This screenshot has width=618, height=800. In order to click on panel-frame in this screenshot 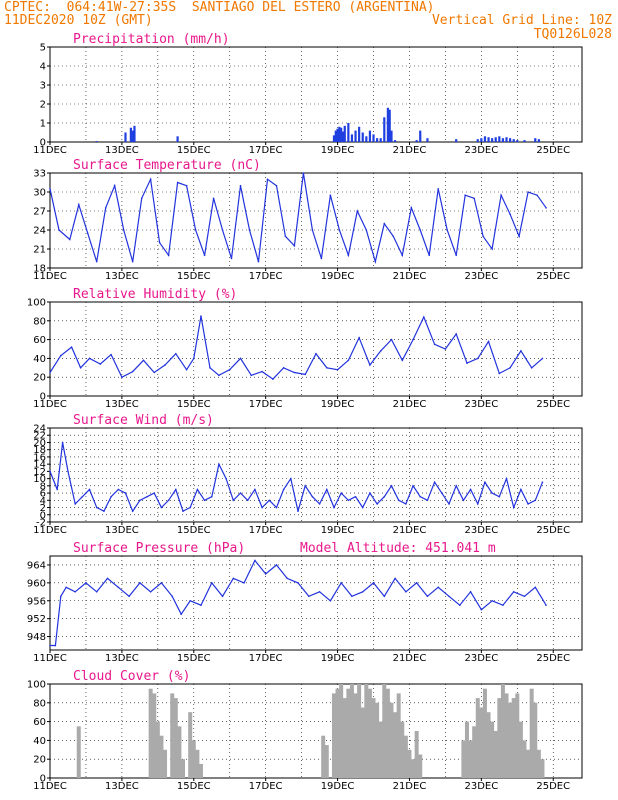, I will do `click(316, 349)`.